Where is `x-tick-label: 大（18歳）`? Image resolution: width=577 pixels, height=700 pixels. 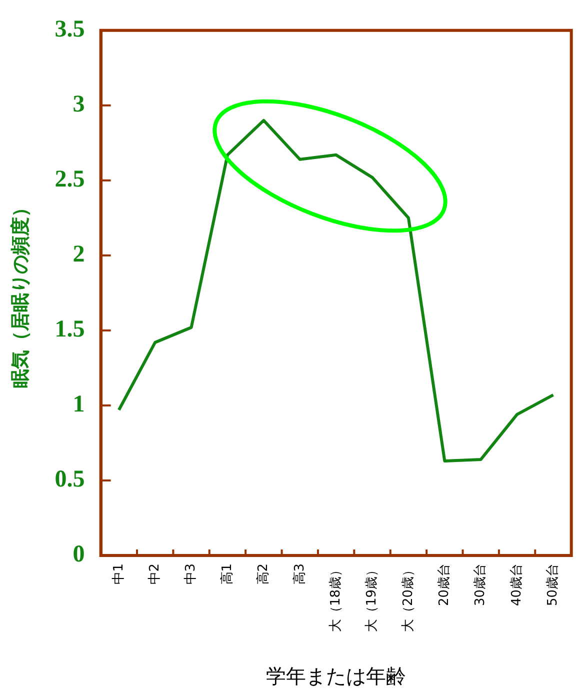
x-tick-label: 大（18歳） is located at coordinates (336, 597).